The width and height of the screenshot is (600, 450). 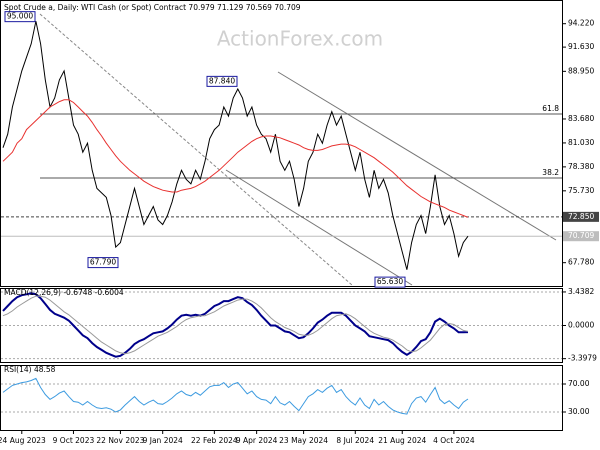 I want to click on x-tick-label: 22 Feb 2024, so click(x=214, y=440).